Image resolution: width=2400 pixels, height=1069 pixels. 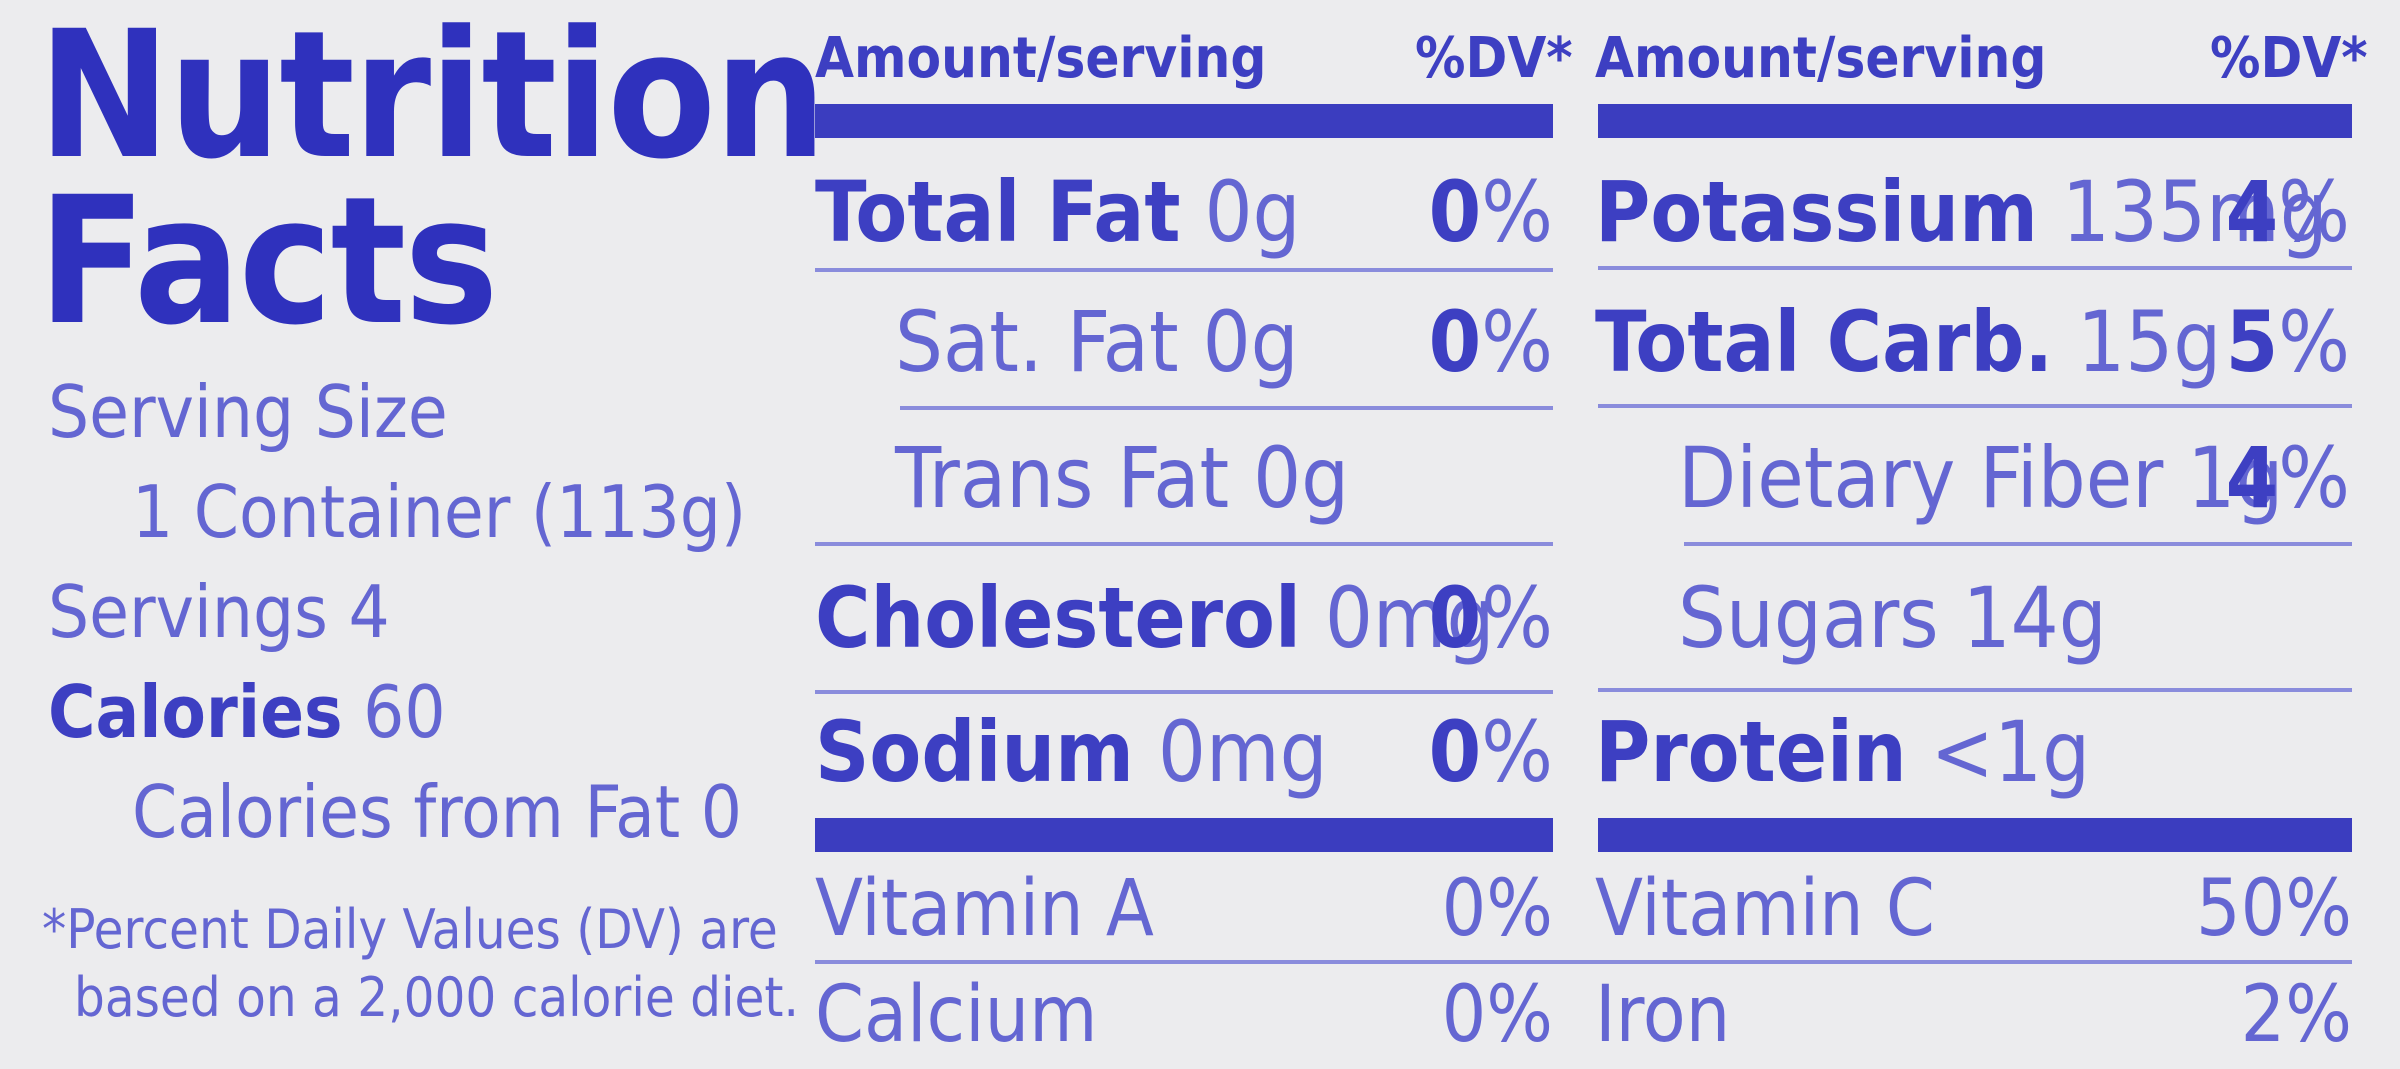 I want to click on iron-label: Iron, so click(x=1663, y=1015).